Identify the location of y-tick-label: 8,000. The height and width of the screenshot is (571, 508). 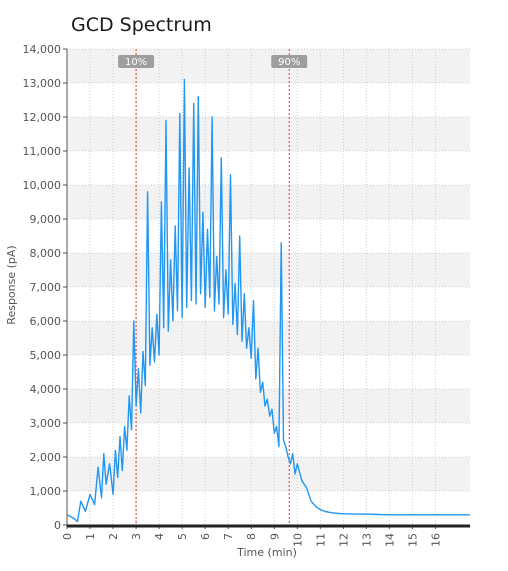
(46, 253).